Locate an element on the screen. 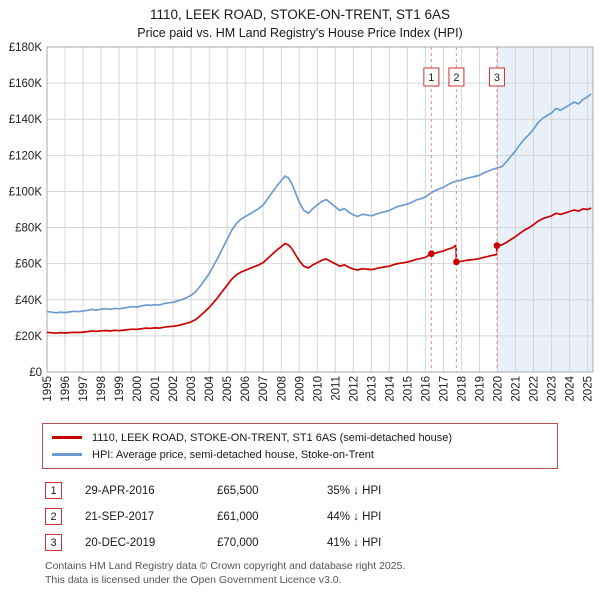 This screenshot has height=597, width=600. svg-text: 2017 is located at coordinates (444, 389).